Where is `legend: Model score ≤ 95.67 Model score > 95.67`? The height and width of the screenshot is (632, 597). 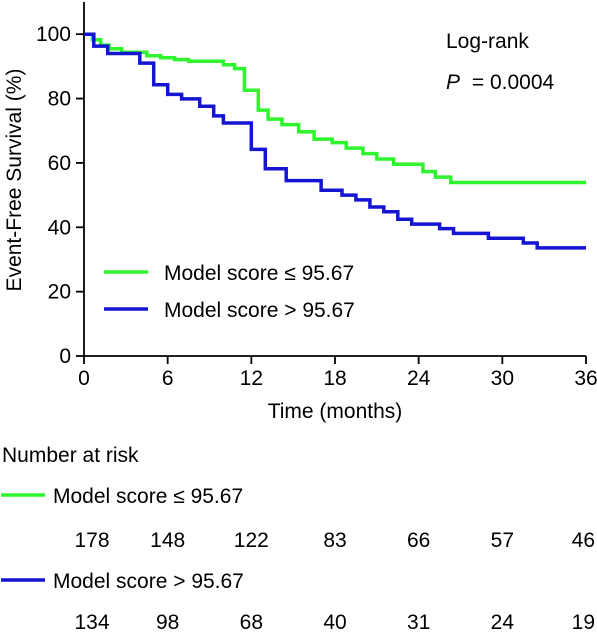 legend: Model score ≤ 95.67 Model score > 95.67 is located at coordinates (229, 292).